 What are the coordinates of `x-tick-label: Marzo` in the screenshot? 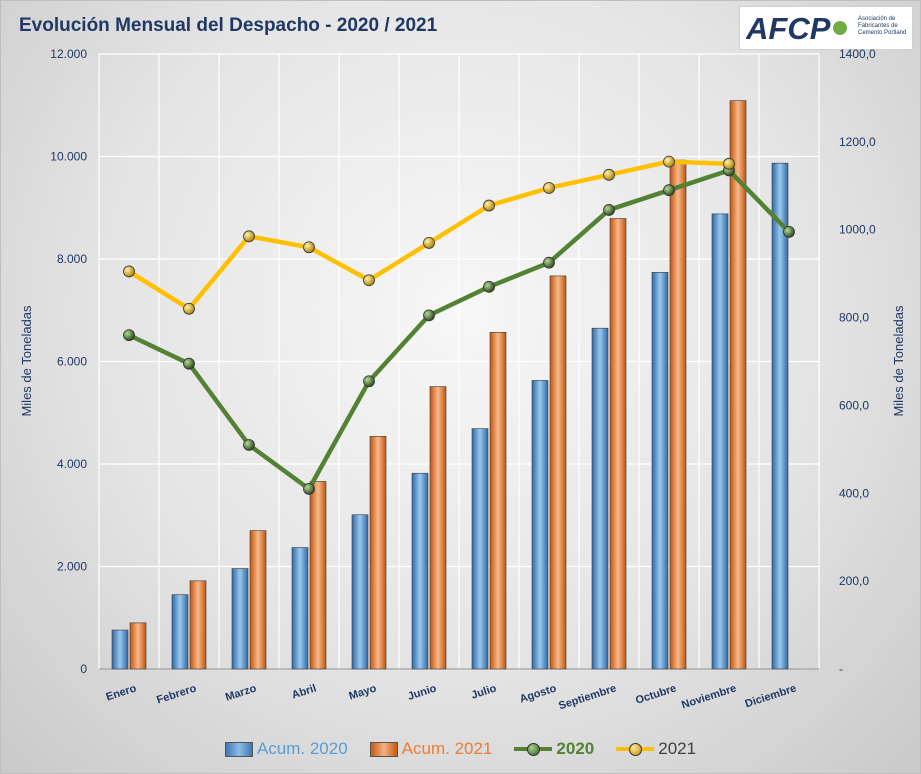 It's located at (241, 692).